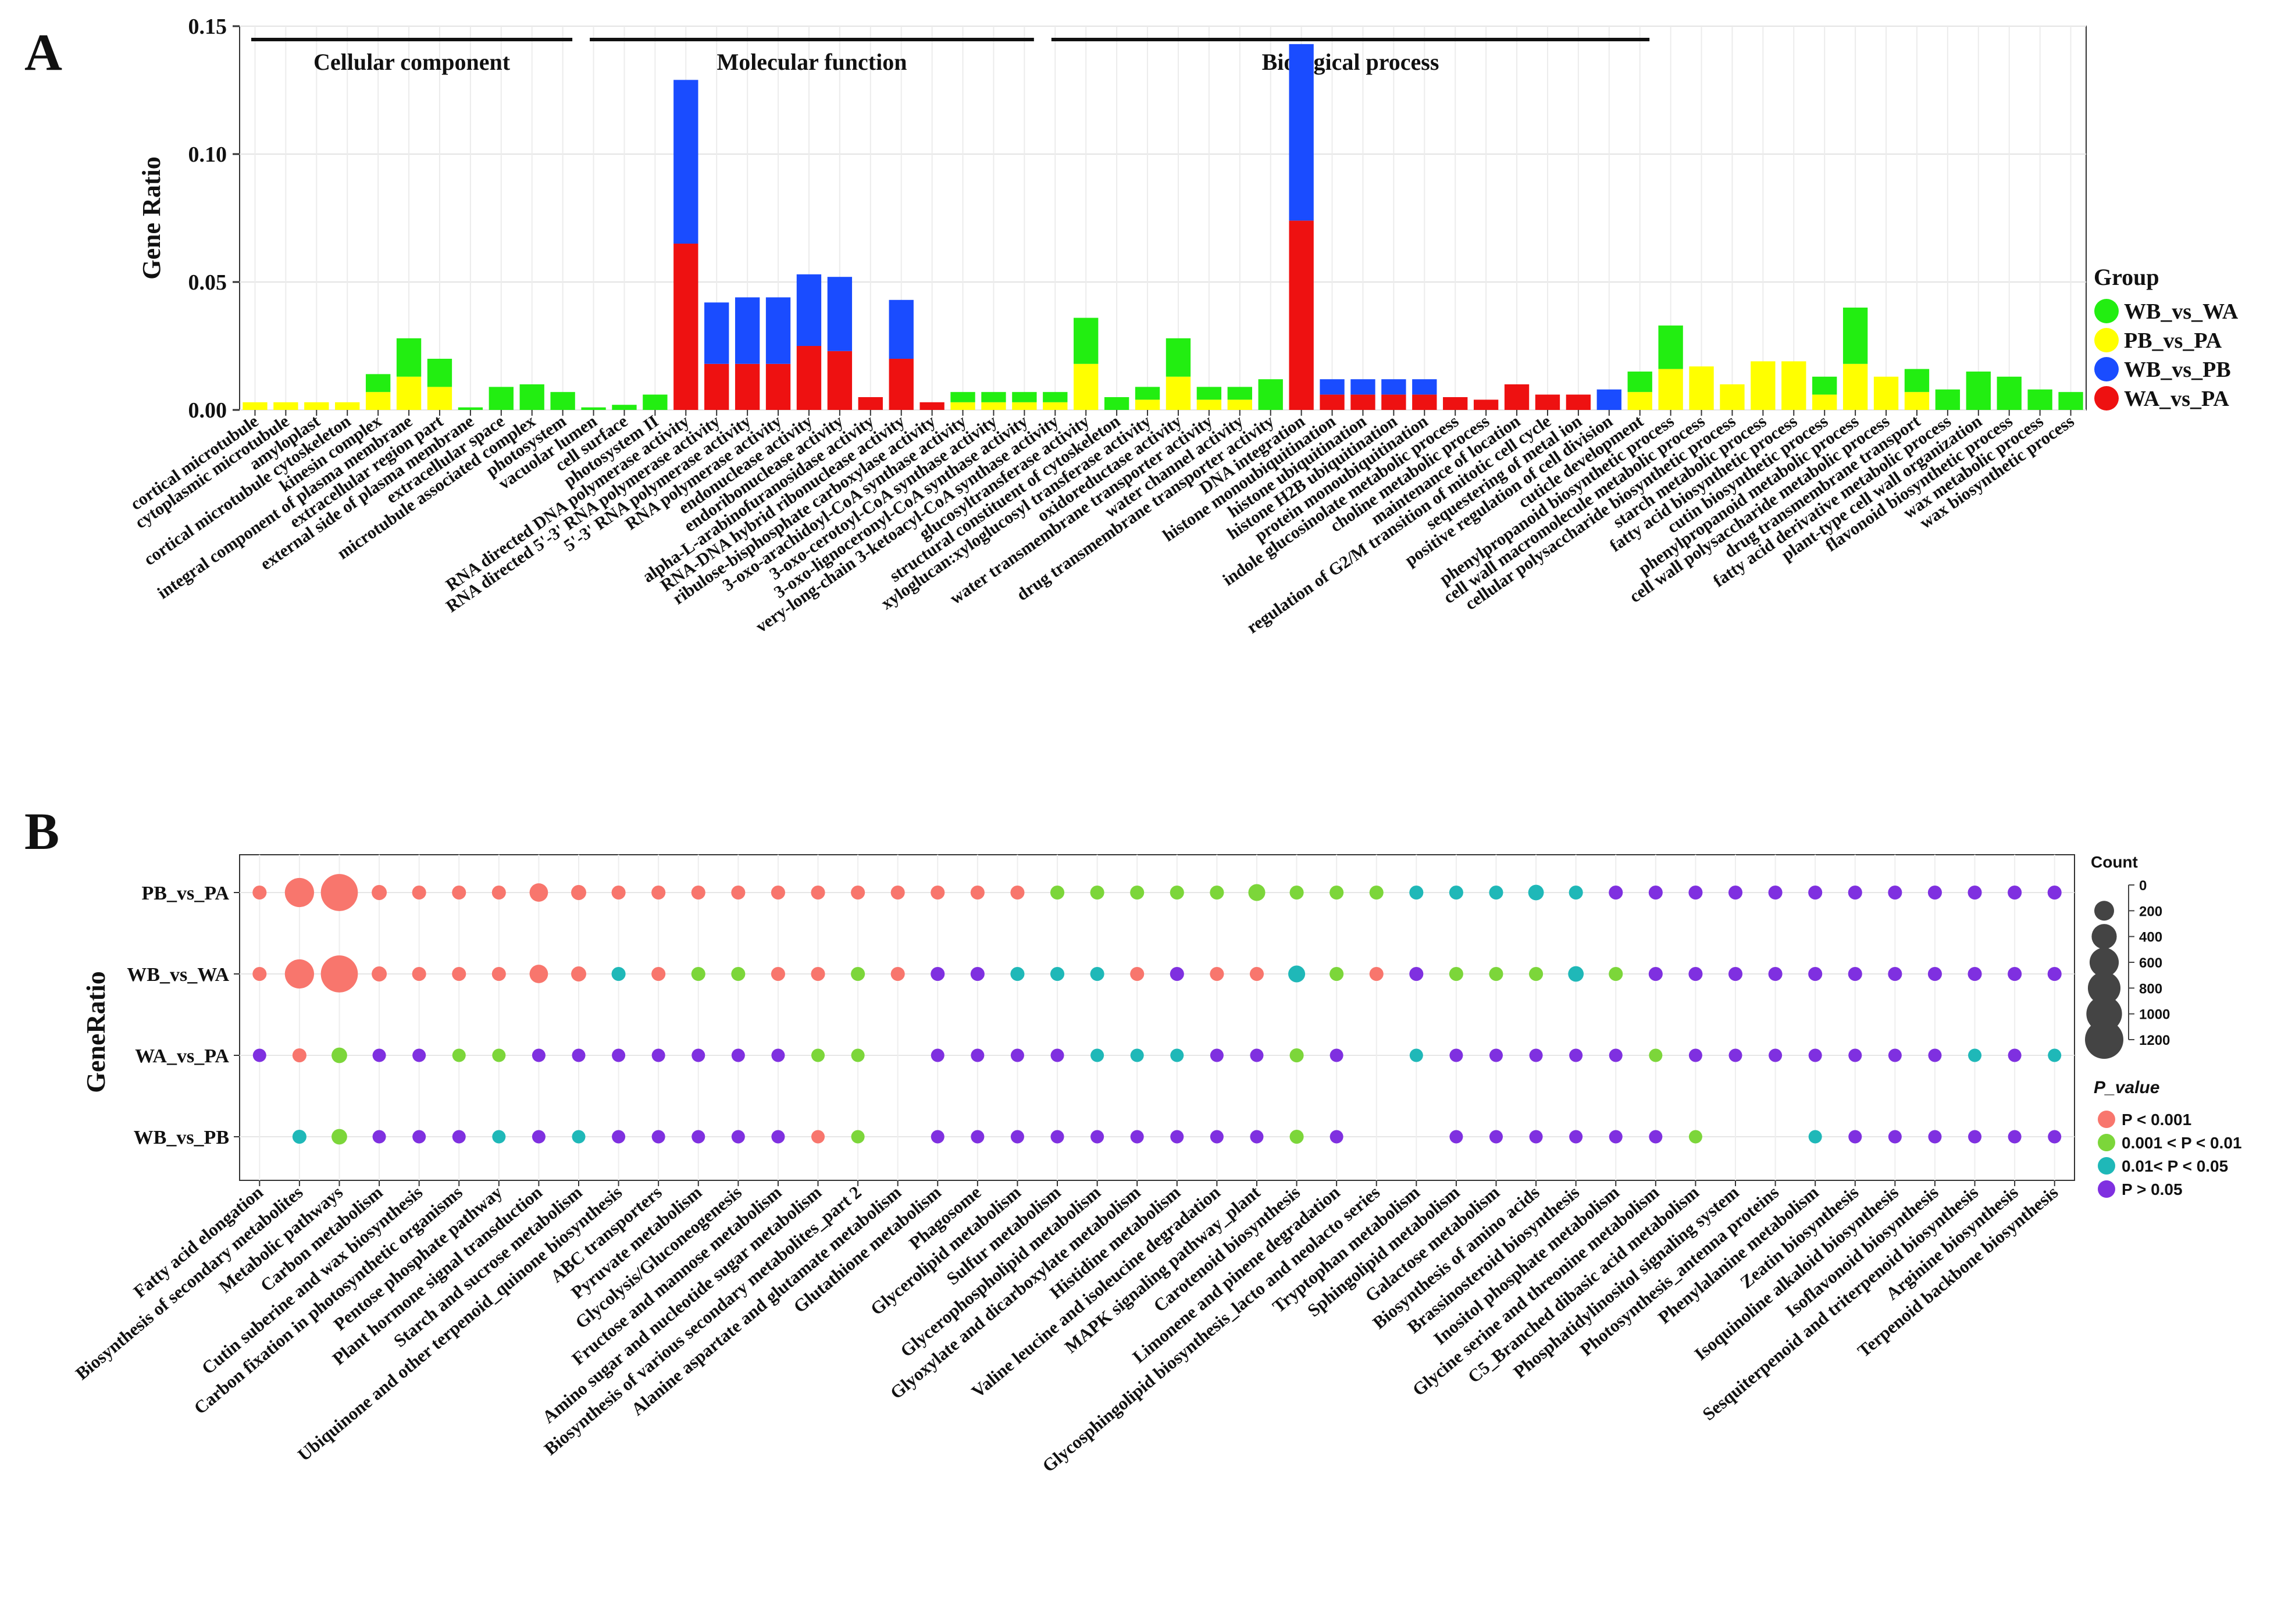 This screenshot has height=1624, width=2274. I want to click on b-row-label: WB_vs_WA, so click(178, 975).